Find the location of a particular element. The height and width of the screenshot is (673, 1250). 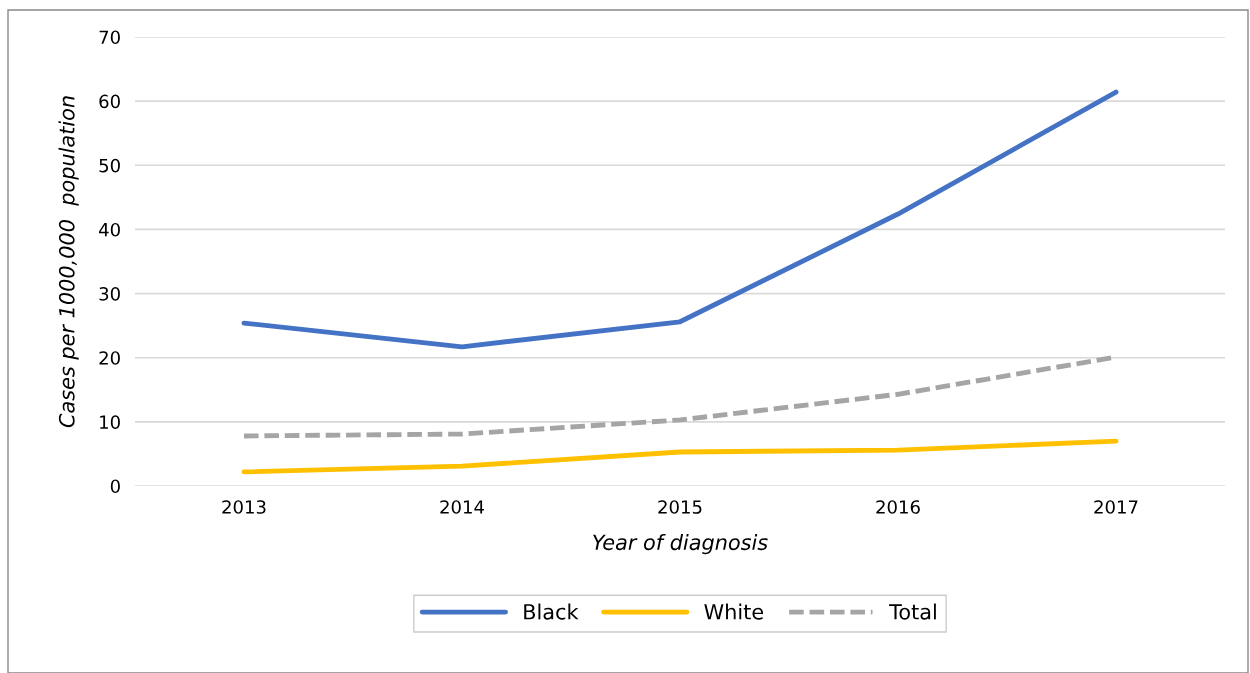

y-tick-label: 20 is located at coordinates (109, 358).